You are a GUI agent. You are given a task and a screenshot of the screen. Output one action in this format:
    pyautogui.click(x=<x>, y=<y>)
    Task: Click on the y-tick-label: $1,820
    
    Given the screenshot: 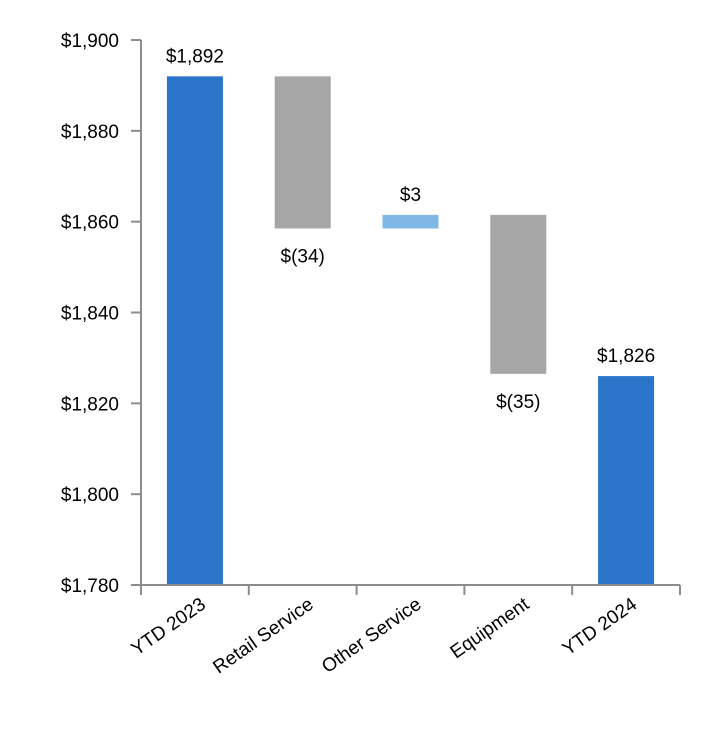 What is the action you would take?
    pyautogui.click(x=90, y=404)
    